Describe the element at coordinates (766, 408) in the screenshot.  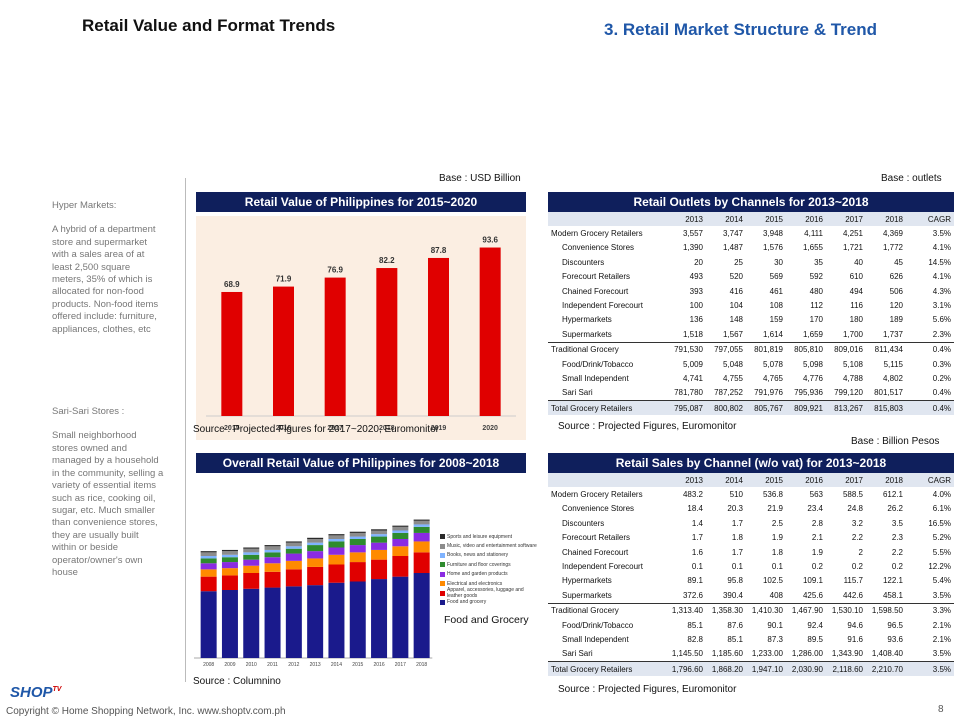
I see `table-cell: 805,767` at that location.